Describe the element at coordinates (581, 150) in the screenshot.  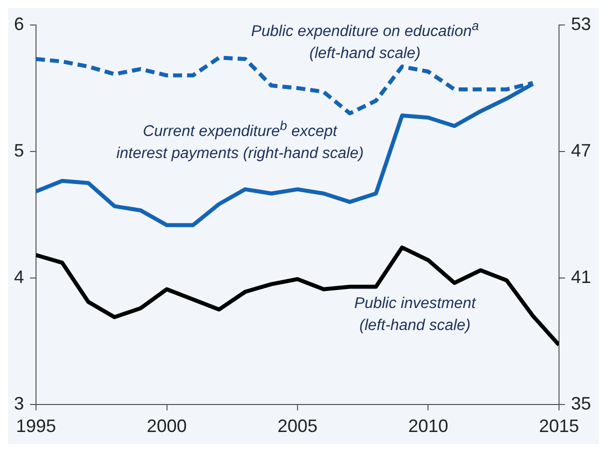
I see `y2-tick-label: 47` at that location.